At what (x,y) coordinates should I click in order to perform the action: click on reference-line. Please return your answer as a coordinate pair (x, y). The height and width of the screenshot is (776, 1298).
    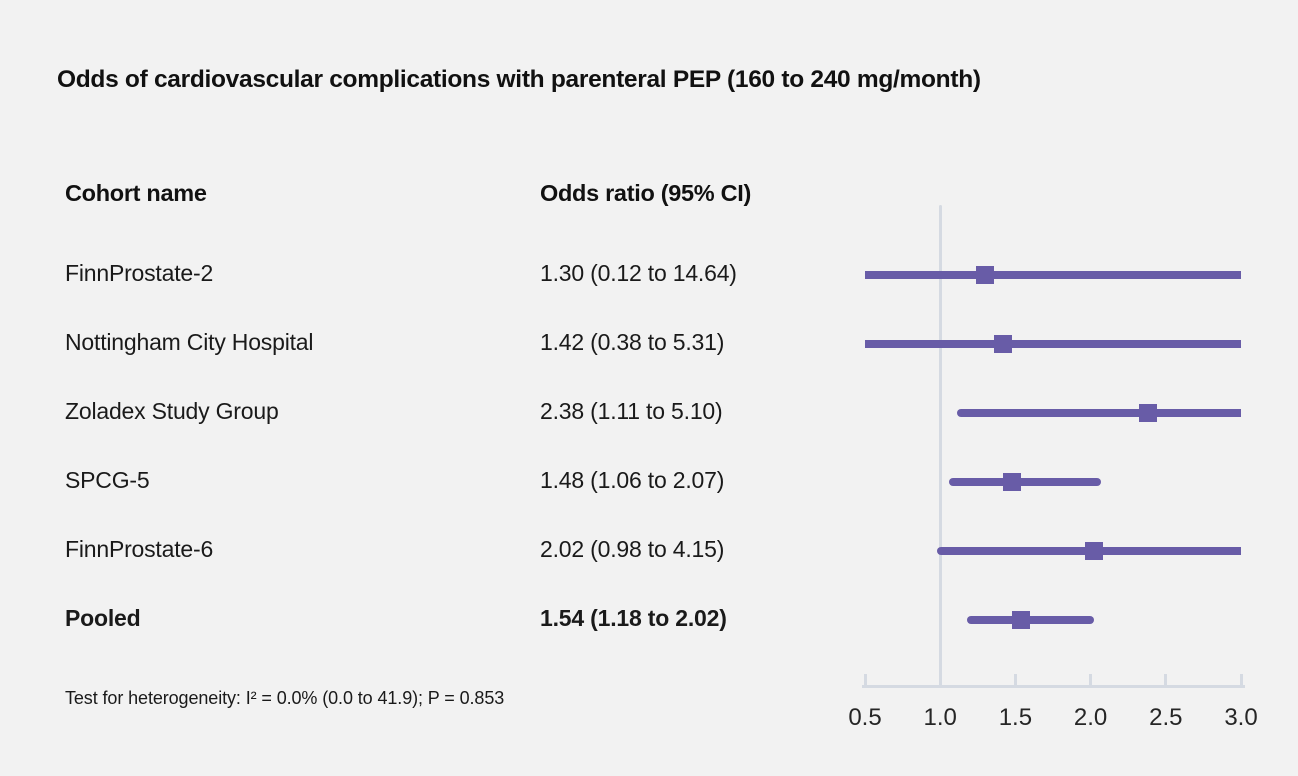
    Looking at the image, I should click on (940, 446).